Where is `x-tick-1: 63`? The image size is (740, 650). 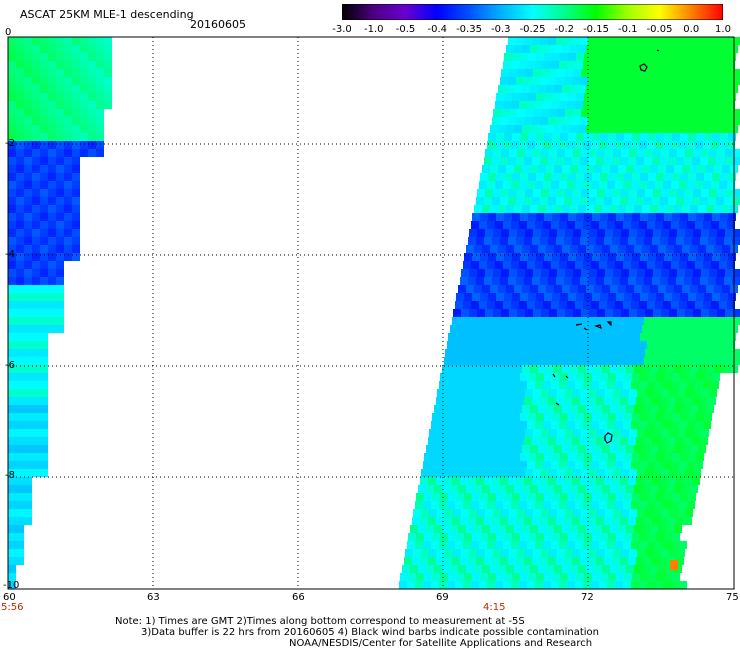 x-tick-1: 63 is located at coordinates (153, 597).